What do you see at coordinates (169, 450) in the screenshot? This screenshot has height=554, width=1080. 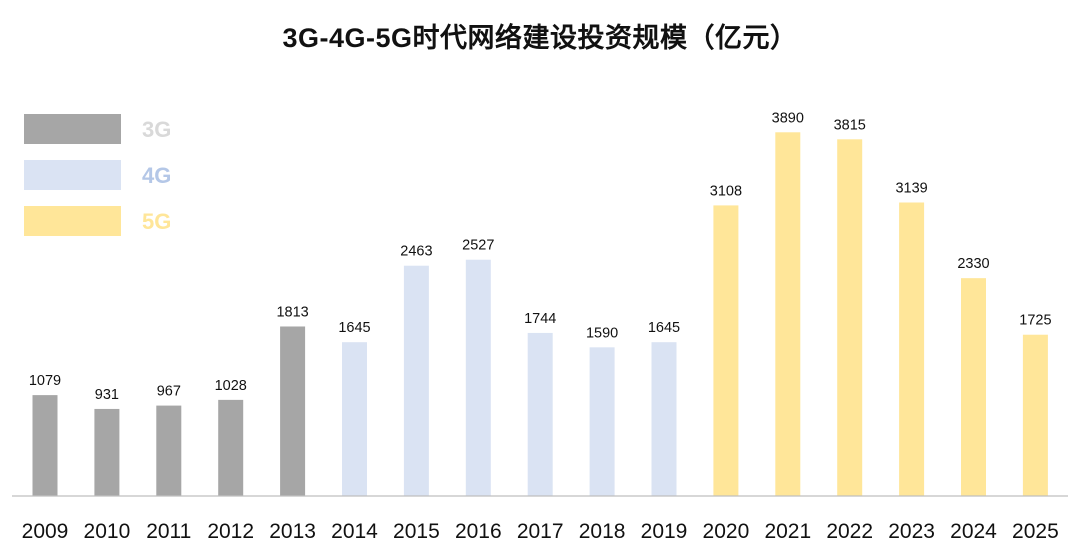 I see `bar-2011` at bounding box center [169, 450].